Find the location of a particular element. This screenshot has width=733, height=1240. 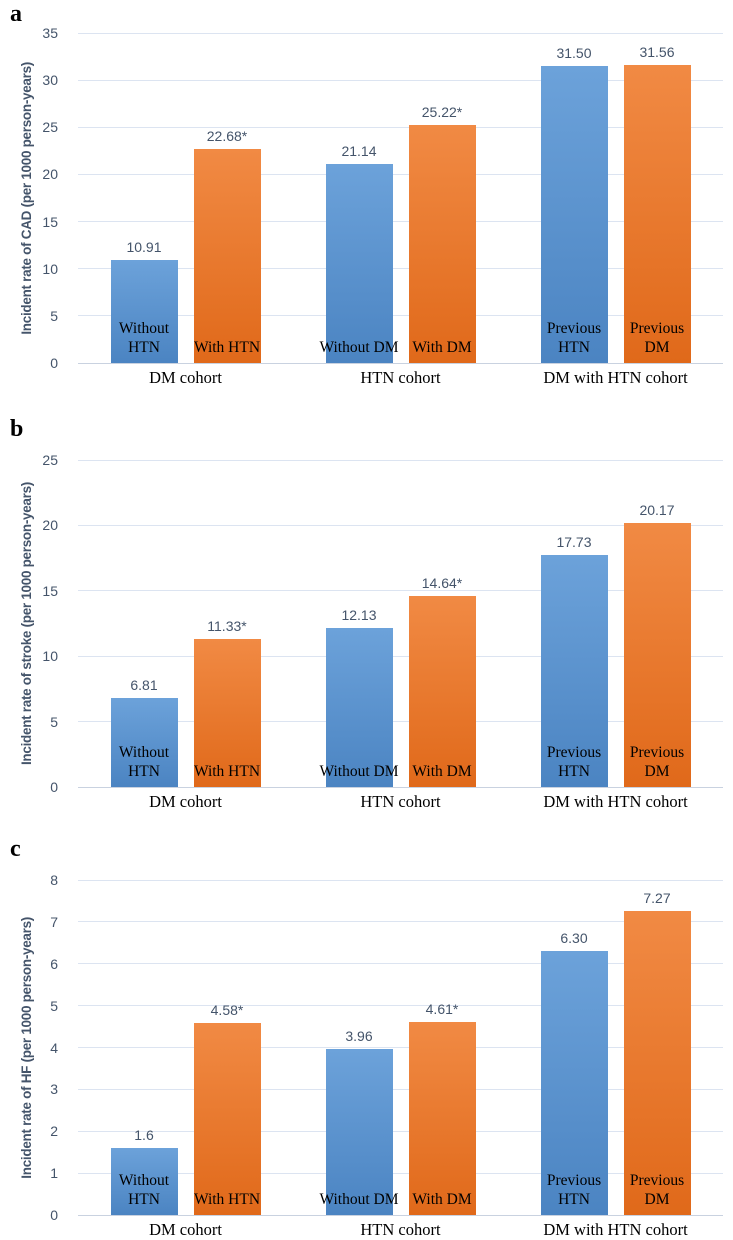

bar-value-label: 21.14 is located at coordinates (359, 151).